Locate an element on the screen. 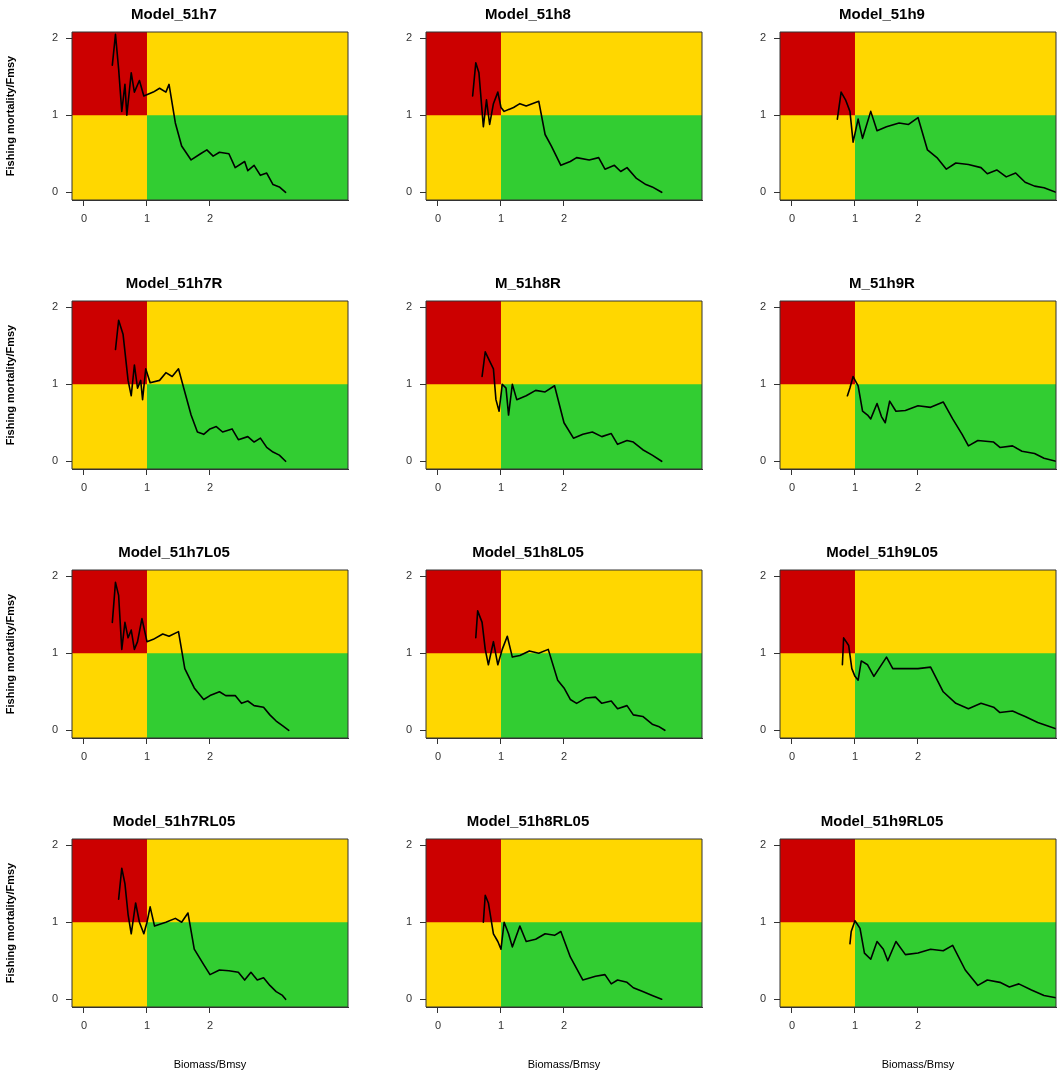 The image size is (1064, 1079). chart-title: M_51h9R is located at coordinates (882, 283).